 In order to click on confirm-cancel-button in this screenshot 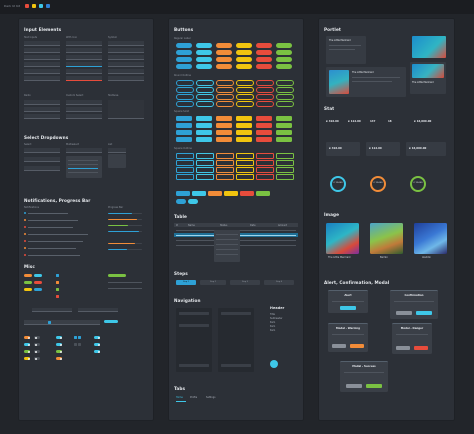, I will do `click(404, 313)`.